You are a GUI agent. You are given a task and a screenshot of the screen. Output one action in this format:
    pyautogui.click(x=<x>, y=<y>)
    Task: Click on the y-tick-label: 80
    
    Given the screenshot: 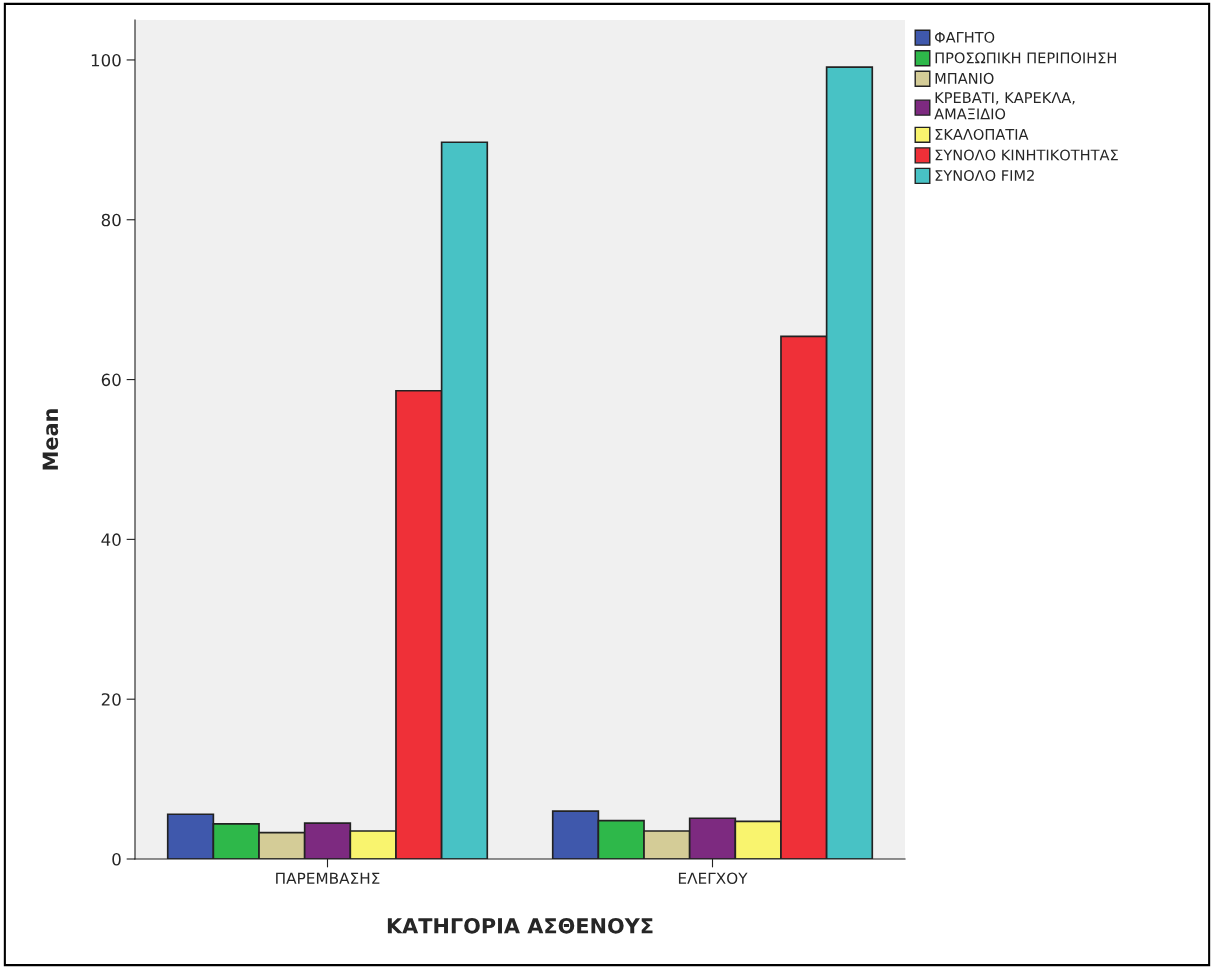 What is the action you would take?
    pyautogui.click(x=111, y=220)
    